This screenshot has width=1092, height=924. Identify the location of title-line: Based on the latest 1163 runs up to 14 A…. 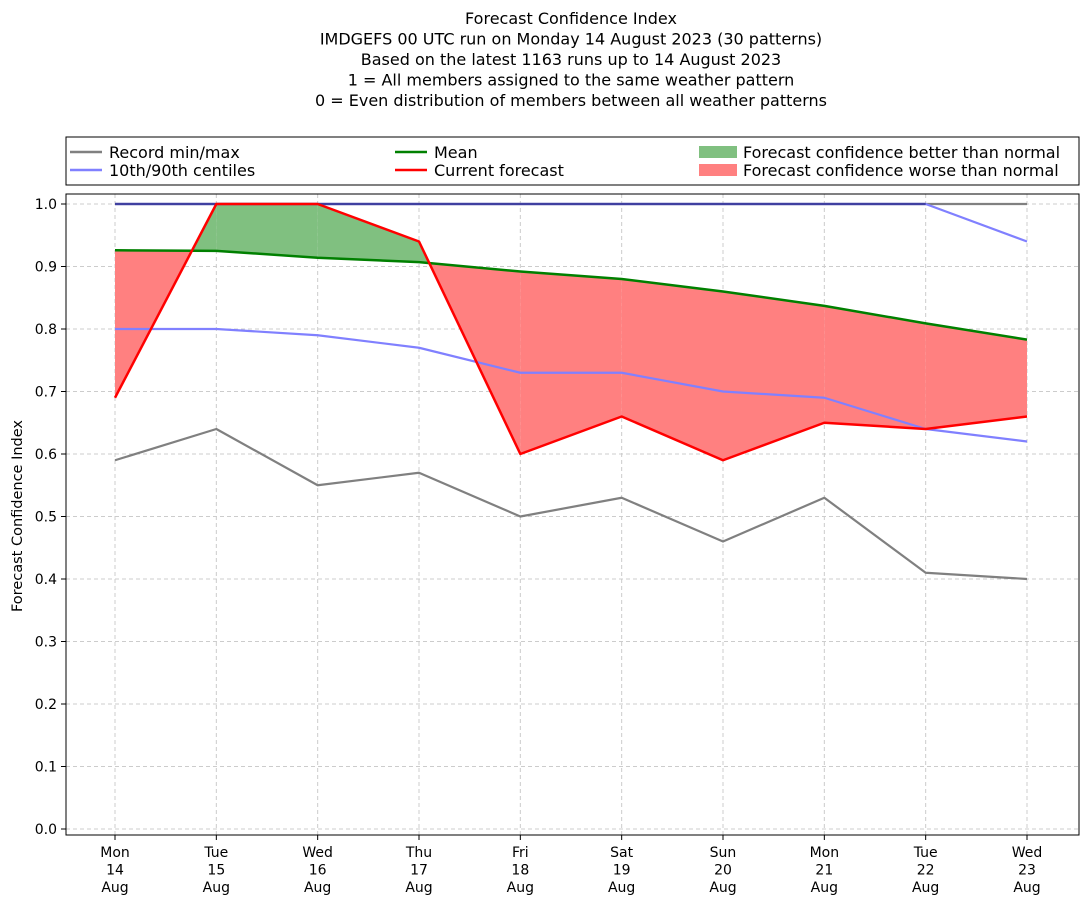
(571, 59).